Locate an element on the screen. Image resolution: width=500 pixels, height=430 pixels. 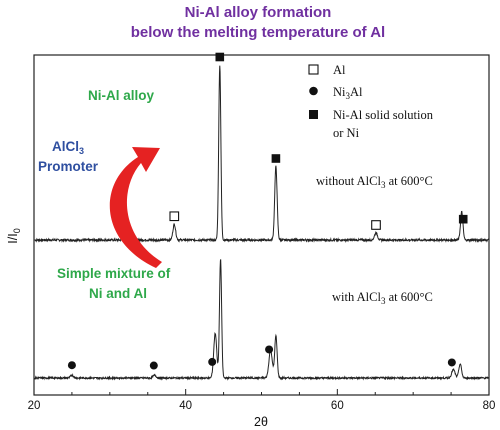
title-line-1: Ni-Al alloy formation is located at coordinates (258, 12).